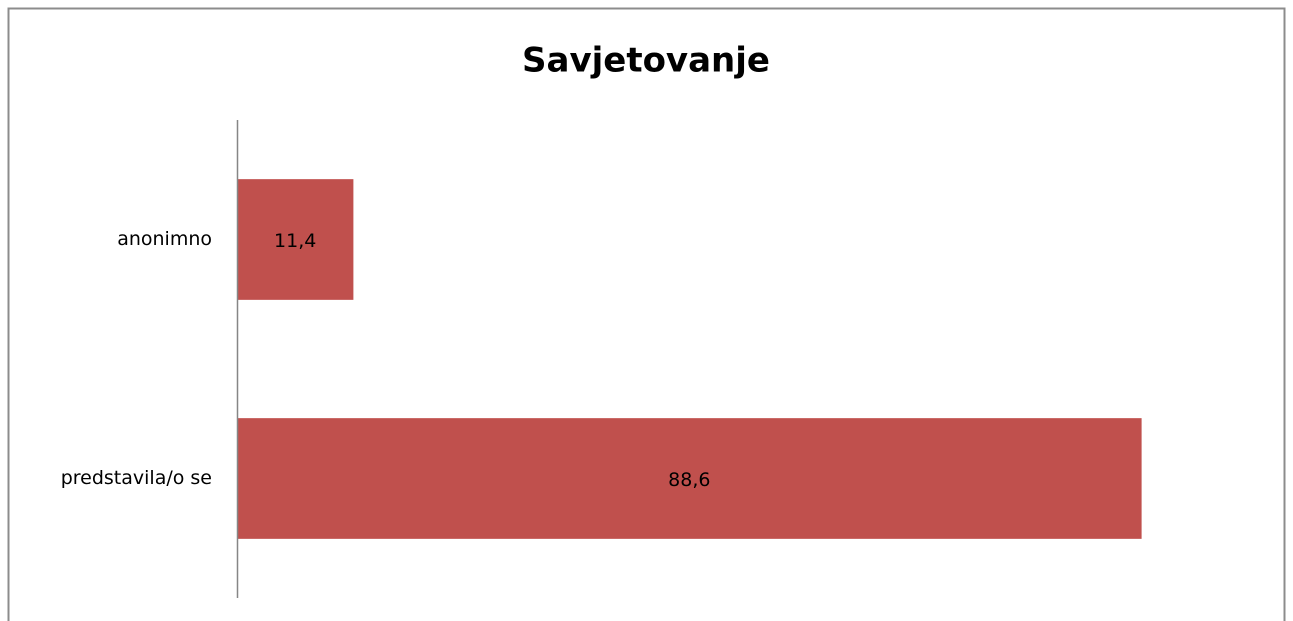  I want to click on value-label: 88,6, so click(689, 480).